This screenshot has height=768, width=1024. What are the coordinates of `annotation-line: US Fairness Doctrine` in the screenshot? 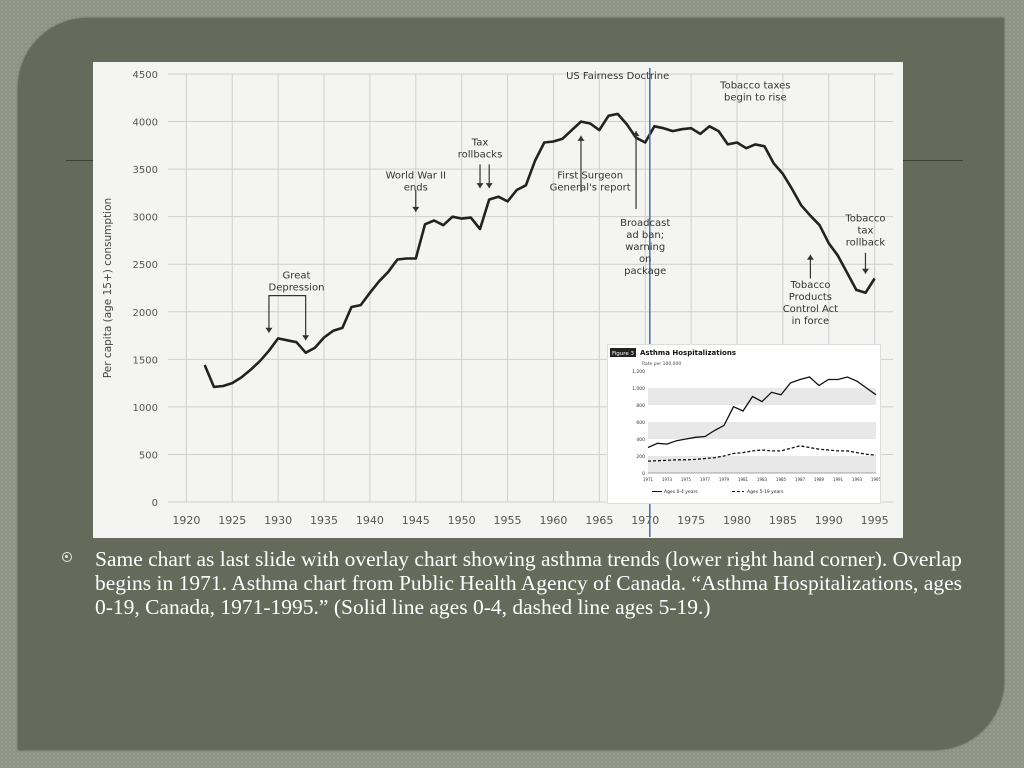 It's located at (617, 76).